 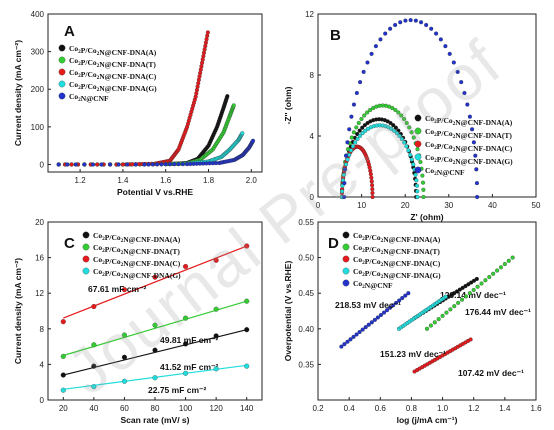 What do you see at coordinates (123, 180) in the screenshot?
I see `x-tick-label: 1.4` at bounding box center [123, 180].